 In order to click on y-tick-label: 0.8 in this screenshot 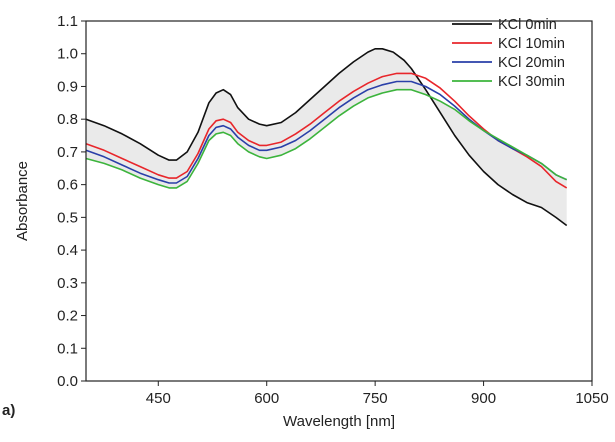, I will do `click(67, 119)`.